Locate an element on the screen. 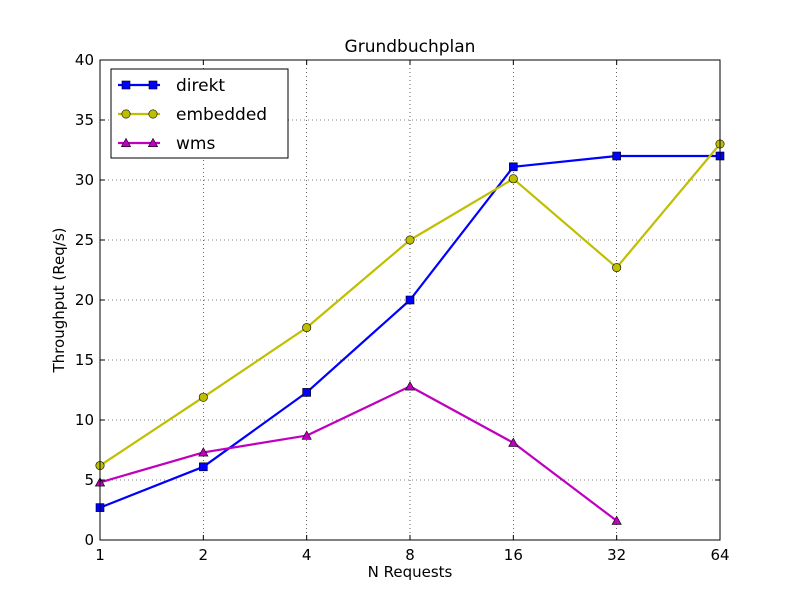 The height and width of the screenshot is (604, 800). legend-label-direkt: direkt is located at coordinates (200, 86).